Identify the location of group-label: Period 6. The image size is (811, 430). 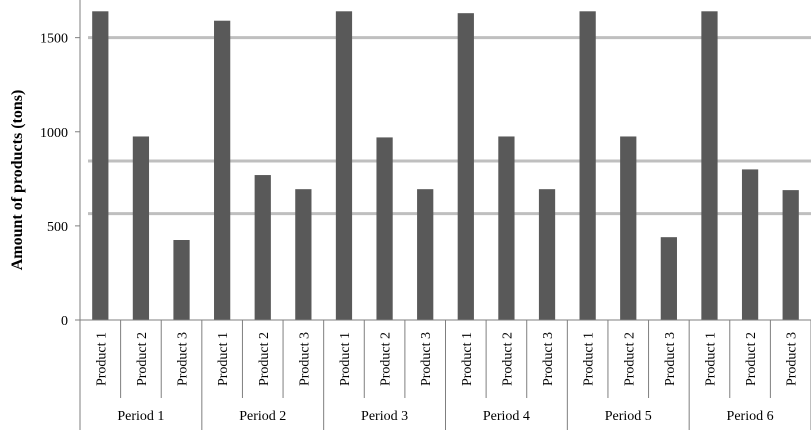
(750, 416).